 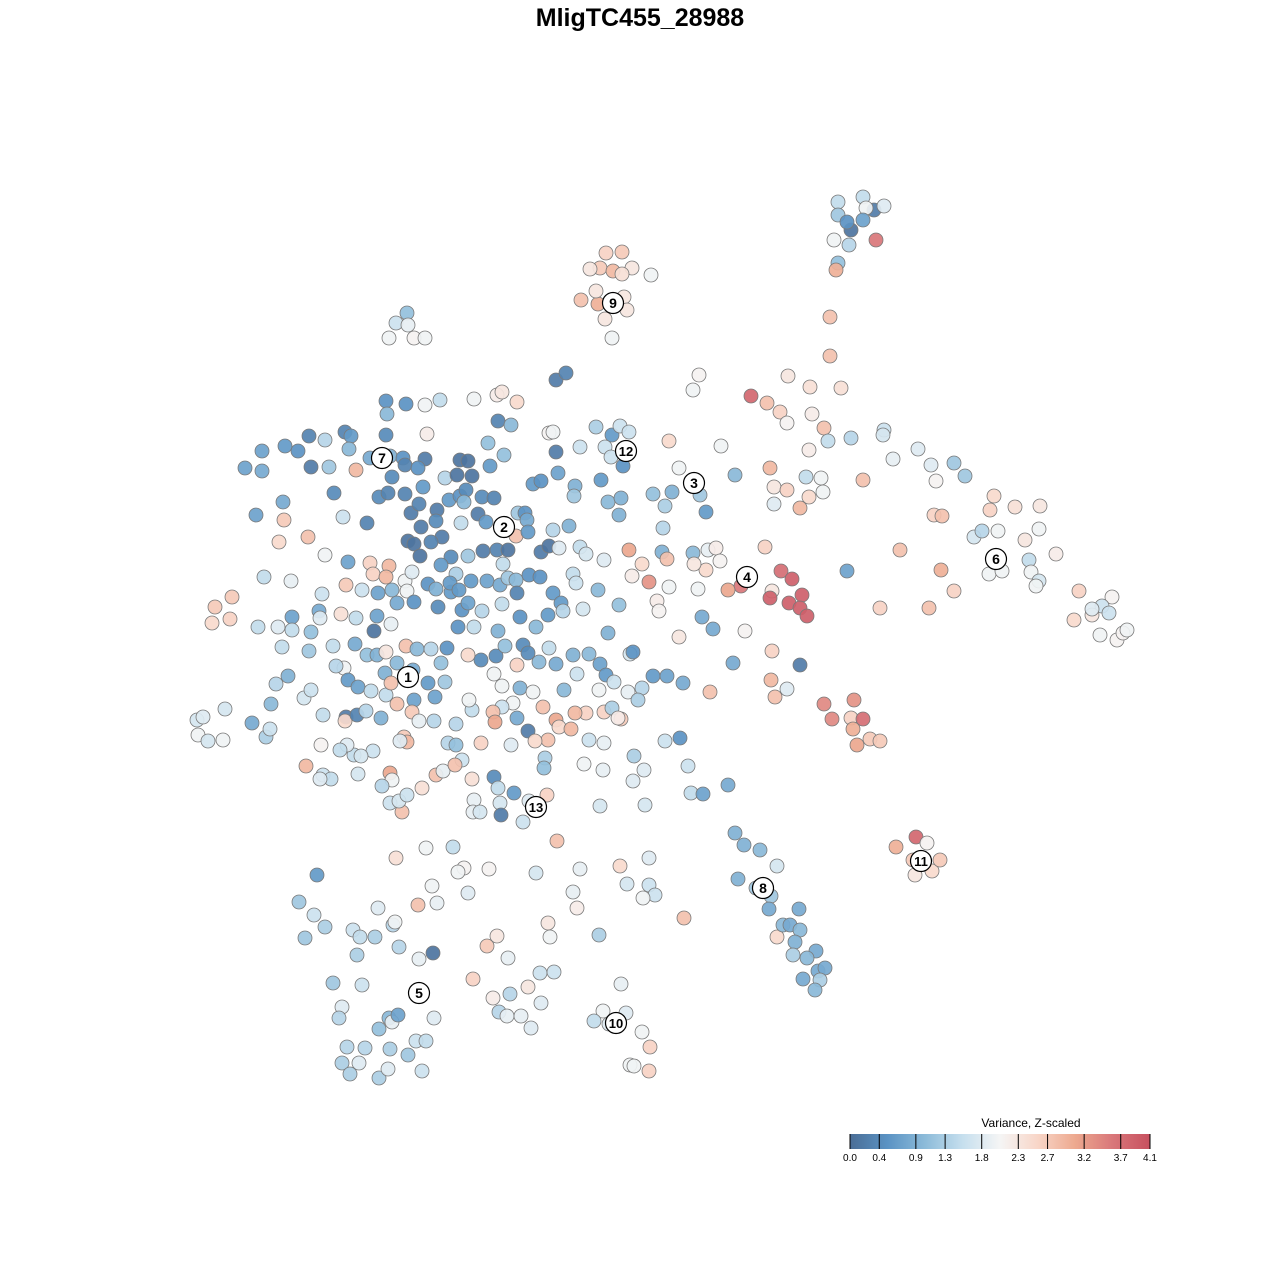 I want to click on cluster-label-text: 6, so click(x=996, y=559).